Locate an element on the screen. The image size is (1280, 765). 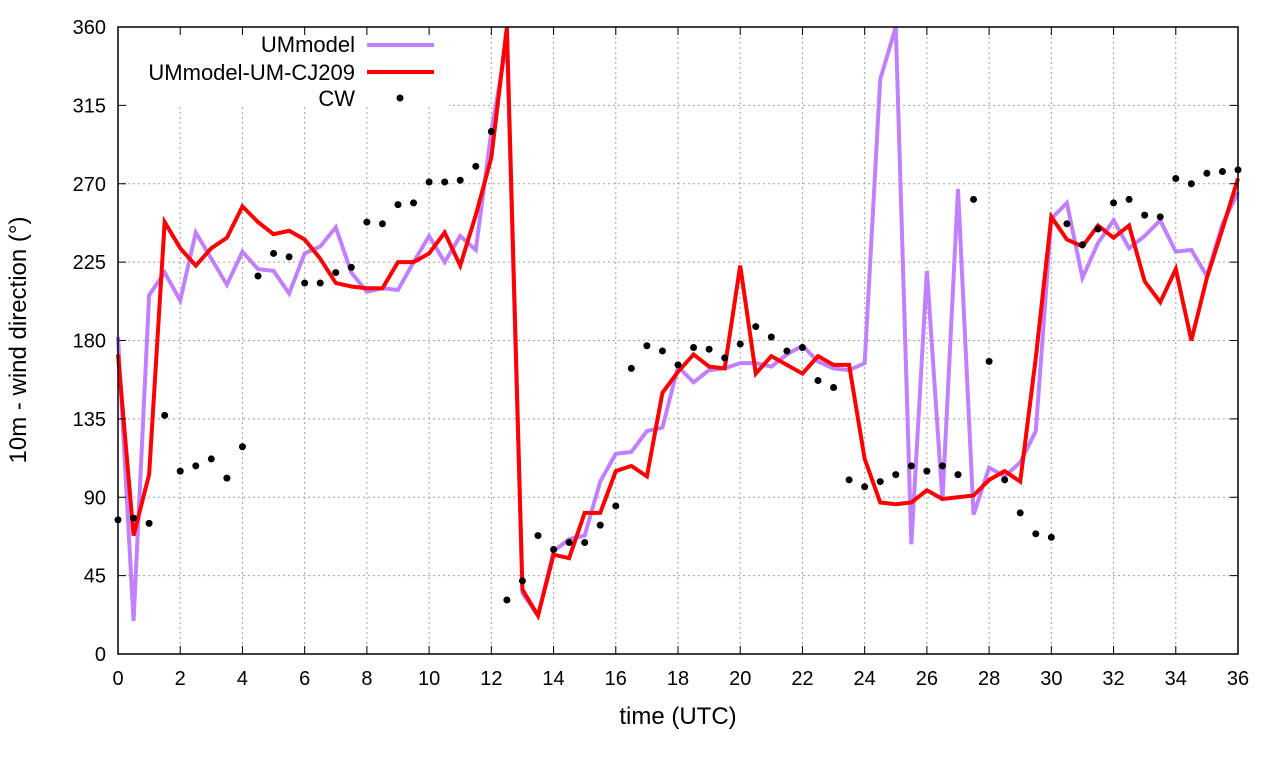
x-tick-label: 0 is located at coordinates (117, 679).